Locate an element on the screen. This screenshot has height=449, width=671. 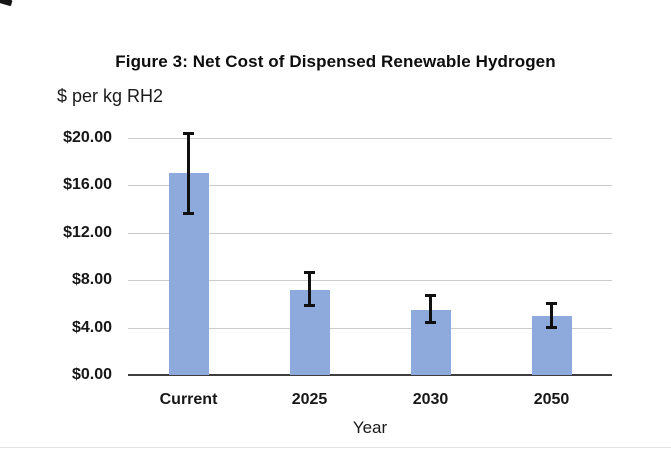
error-bar-2030 is located at coordinates (430, 309).